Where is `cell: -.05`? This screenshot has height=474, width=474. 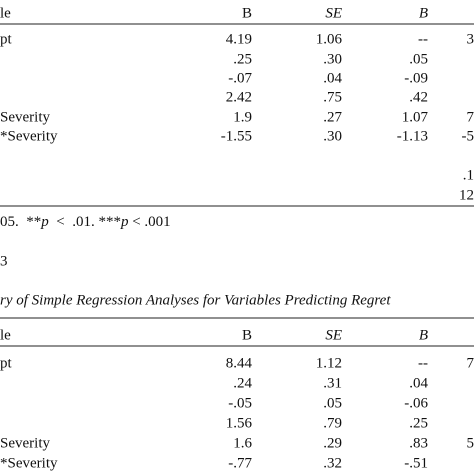 cell: -.05 is located at coordinates (240, 403).